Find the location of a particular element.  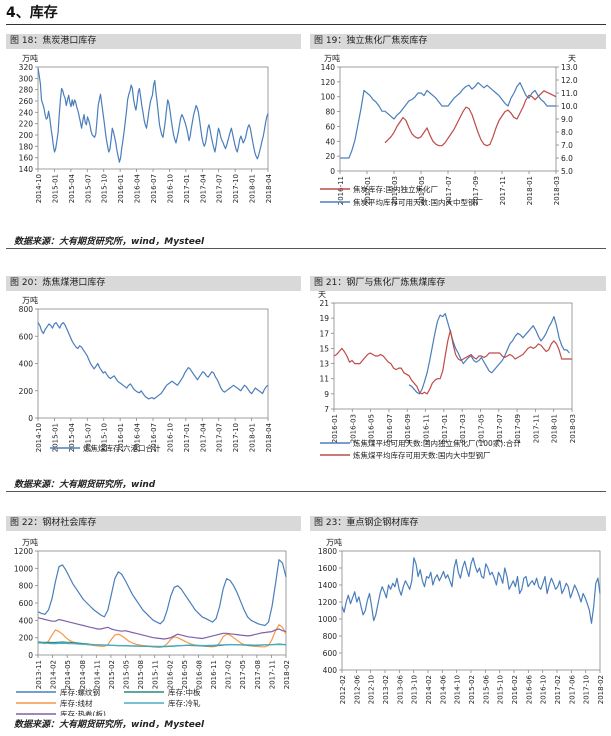

legend-label: 焦炭库存:国内独立焦化厂 is located at coordinates (396, 189).